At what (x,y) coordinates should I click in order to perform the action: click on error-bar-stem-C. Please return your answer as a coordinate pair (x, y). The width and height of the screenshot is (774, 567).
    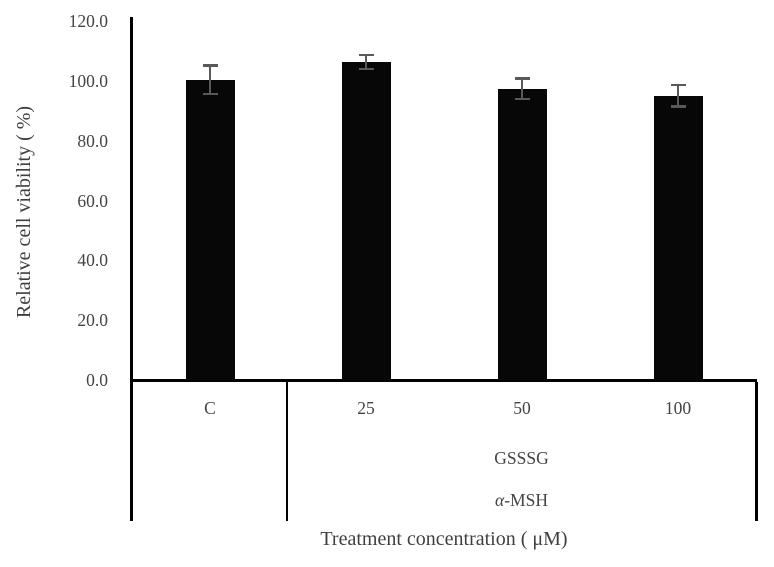
    Looking at the image, I should click on (210, 80).